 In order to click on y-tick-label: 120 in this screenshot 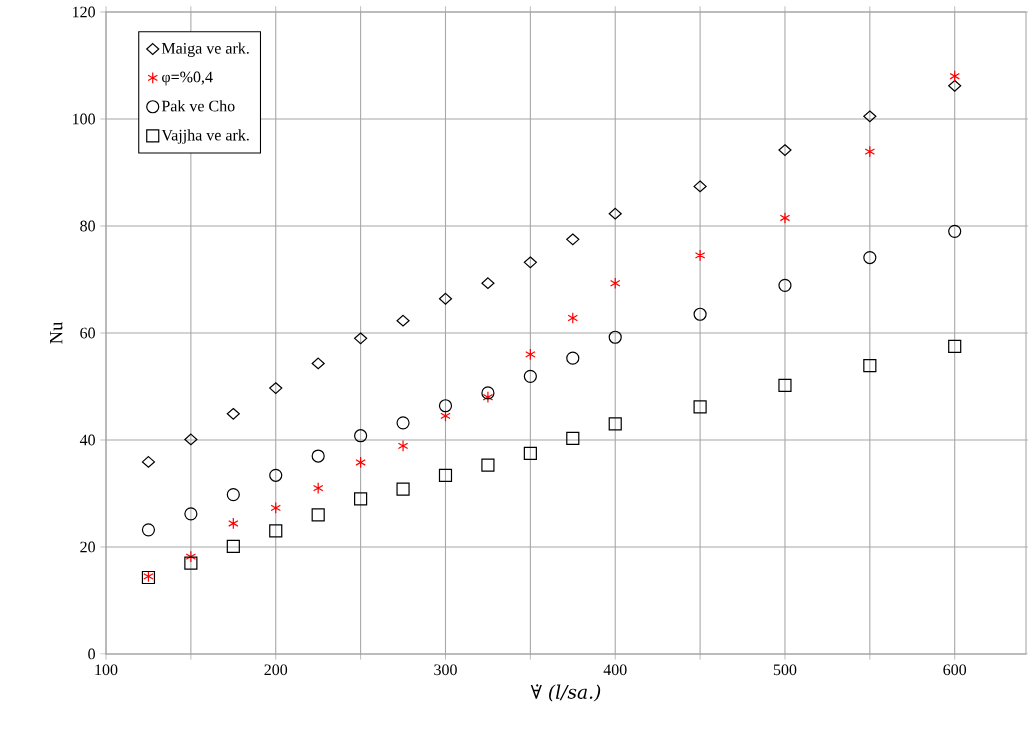, I will do `click(84, 12)`.